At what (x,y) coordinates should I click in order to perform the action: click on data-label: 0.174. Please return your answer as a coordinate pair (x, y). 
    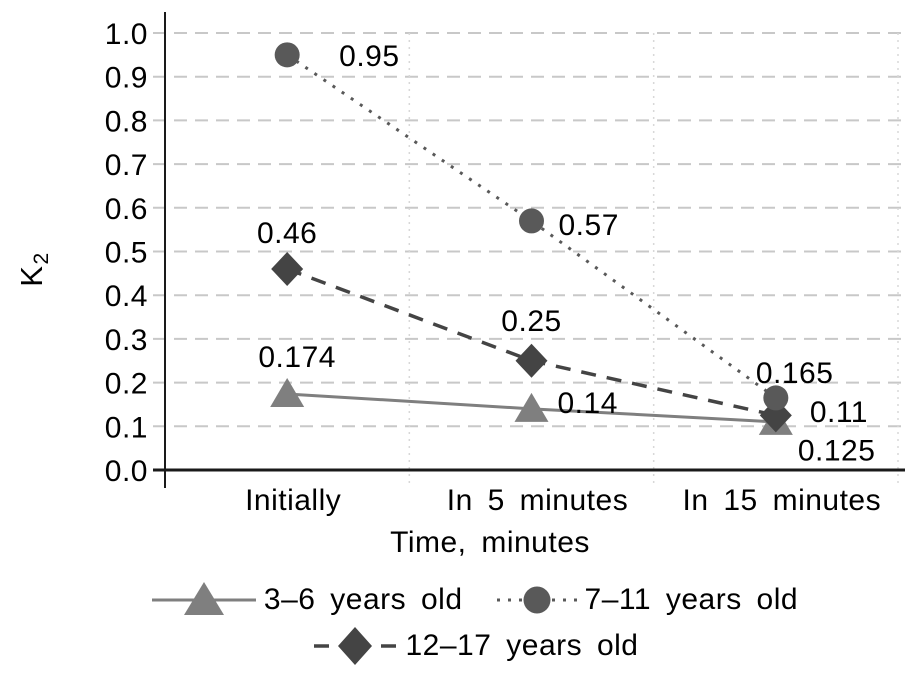
    Looking at the image, I should click on (297, 357).